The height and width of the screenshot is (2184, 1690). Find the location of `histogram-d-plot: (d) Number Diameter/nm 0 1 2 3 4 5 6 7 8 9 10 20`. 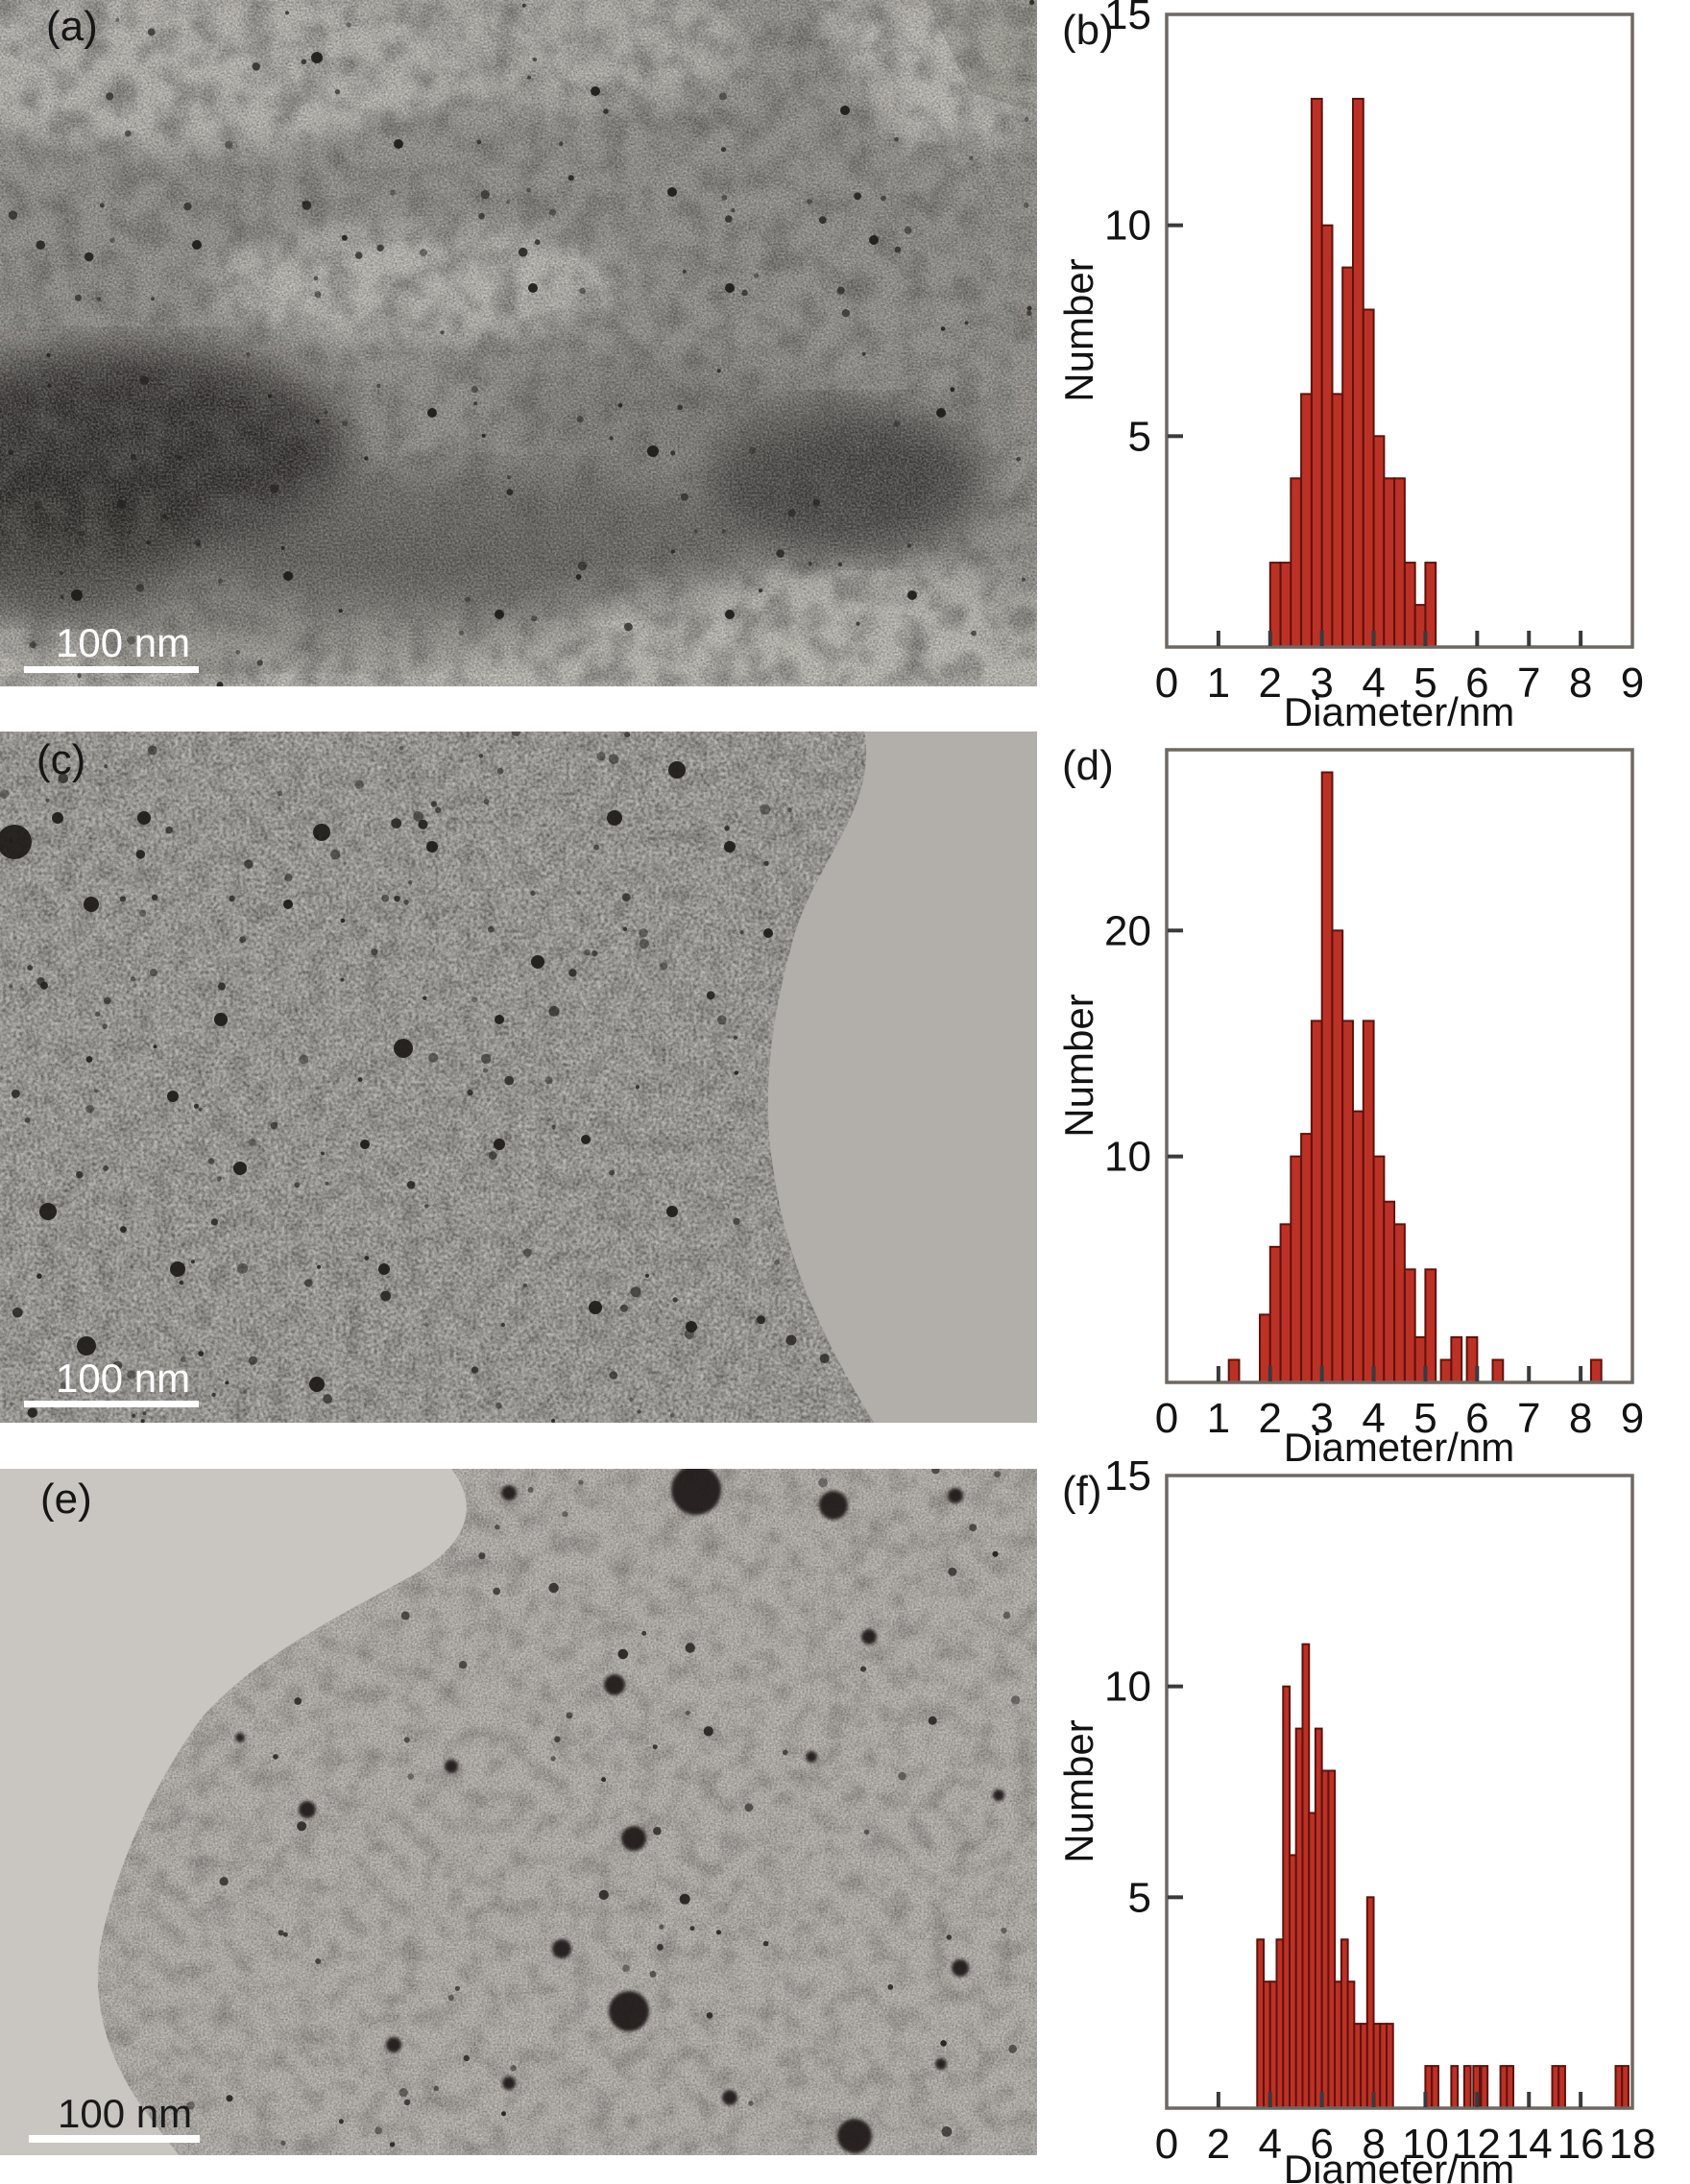

histogram-d-plot: (d) Number Diameter/nm 0 1 2 3 4 5 6 7 8 9 10 20 is located at coordinates (1350, 1101).